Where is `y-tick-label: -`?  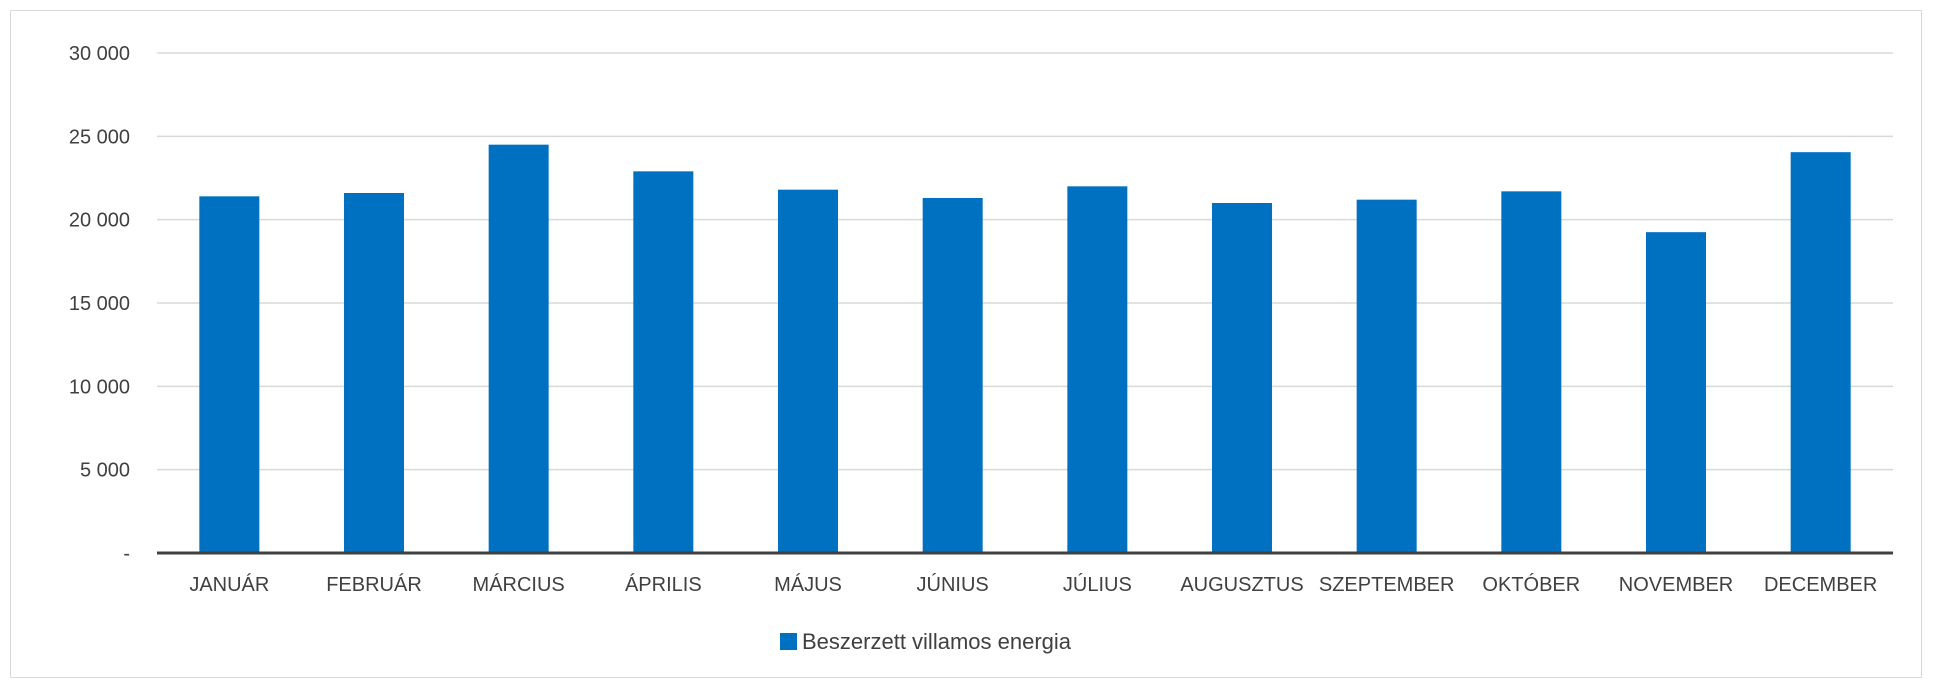 y-tick-label: - is located at coordinates (126, 554).